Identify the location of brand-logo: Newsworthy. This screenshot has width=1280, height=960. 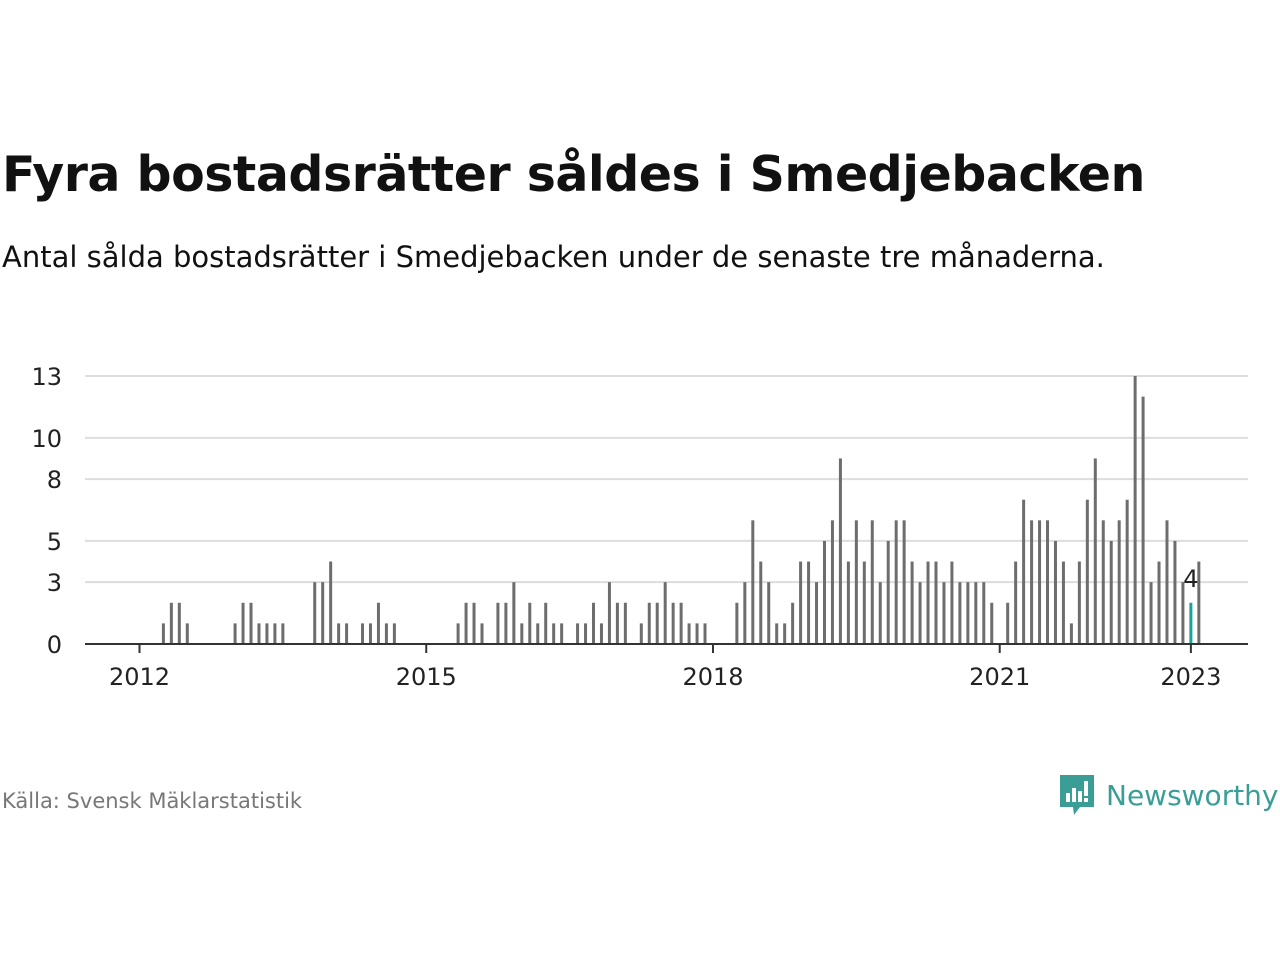
(1168, 795).